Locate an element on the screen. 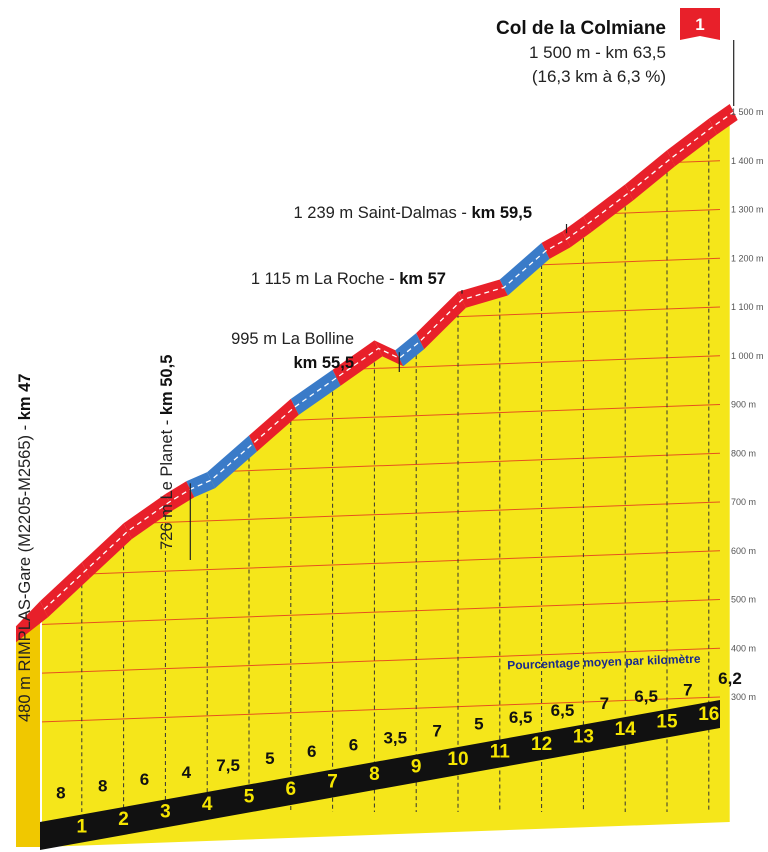 This screenshot has width=768, height=852. y-tick-label: 1 100 m is located at coordinates (747, 307).